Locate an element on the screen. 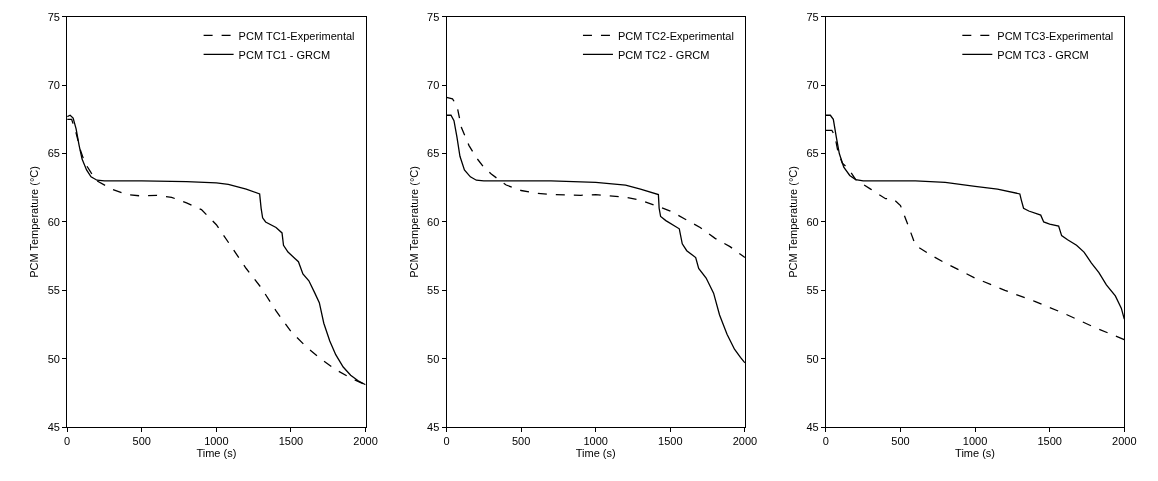  legend-label: PCM TC1-Experimental is located at coordinates (296, 35).